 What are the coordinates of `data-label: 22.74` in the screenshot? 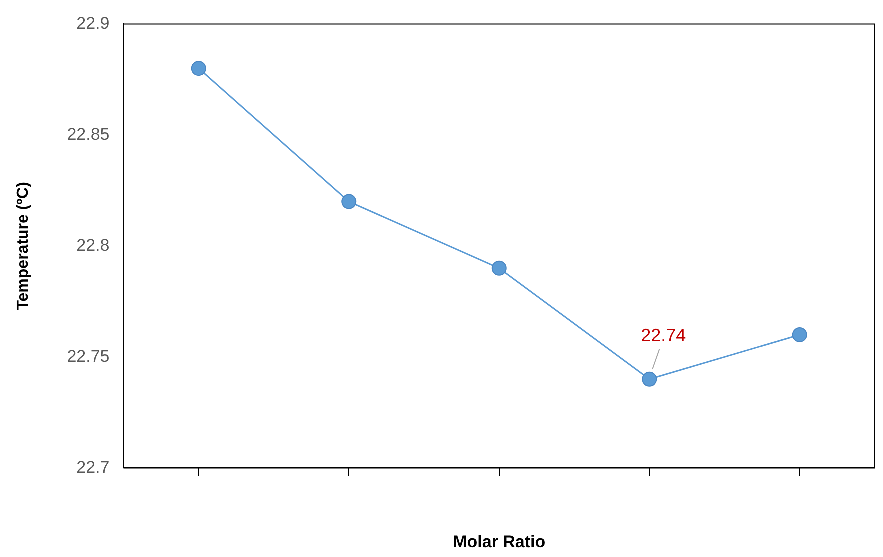 It's located at (663, 335).